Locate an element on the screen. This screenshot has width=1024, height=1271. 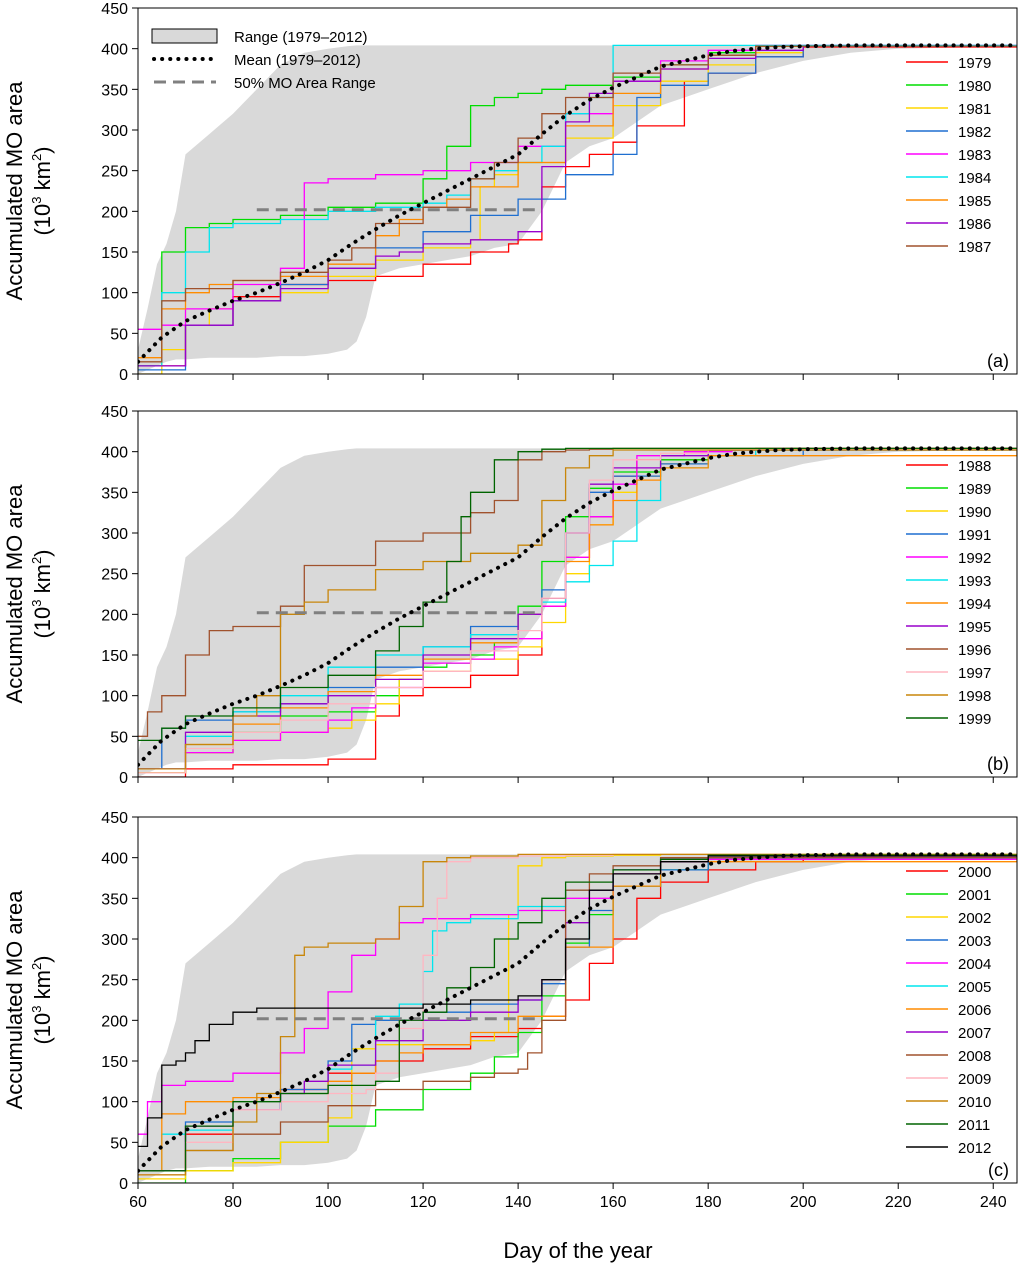
legend-label-2004: 2004 is located at coordinates (974, 964).